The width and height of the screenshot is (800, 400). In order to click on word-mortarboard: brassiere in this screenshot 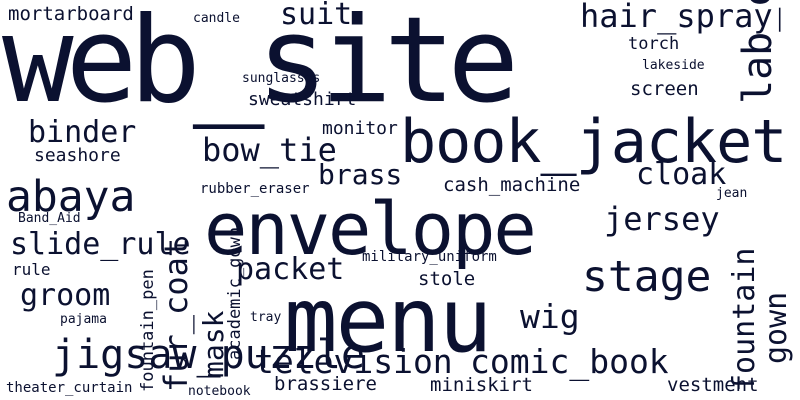, I will do `click(325, 384)`.